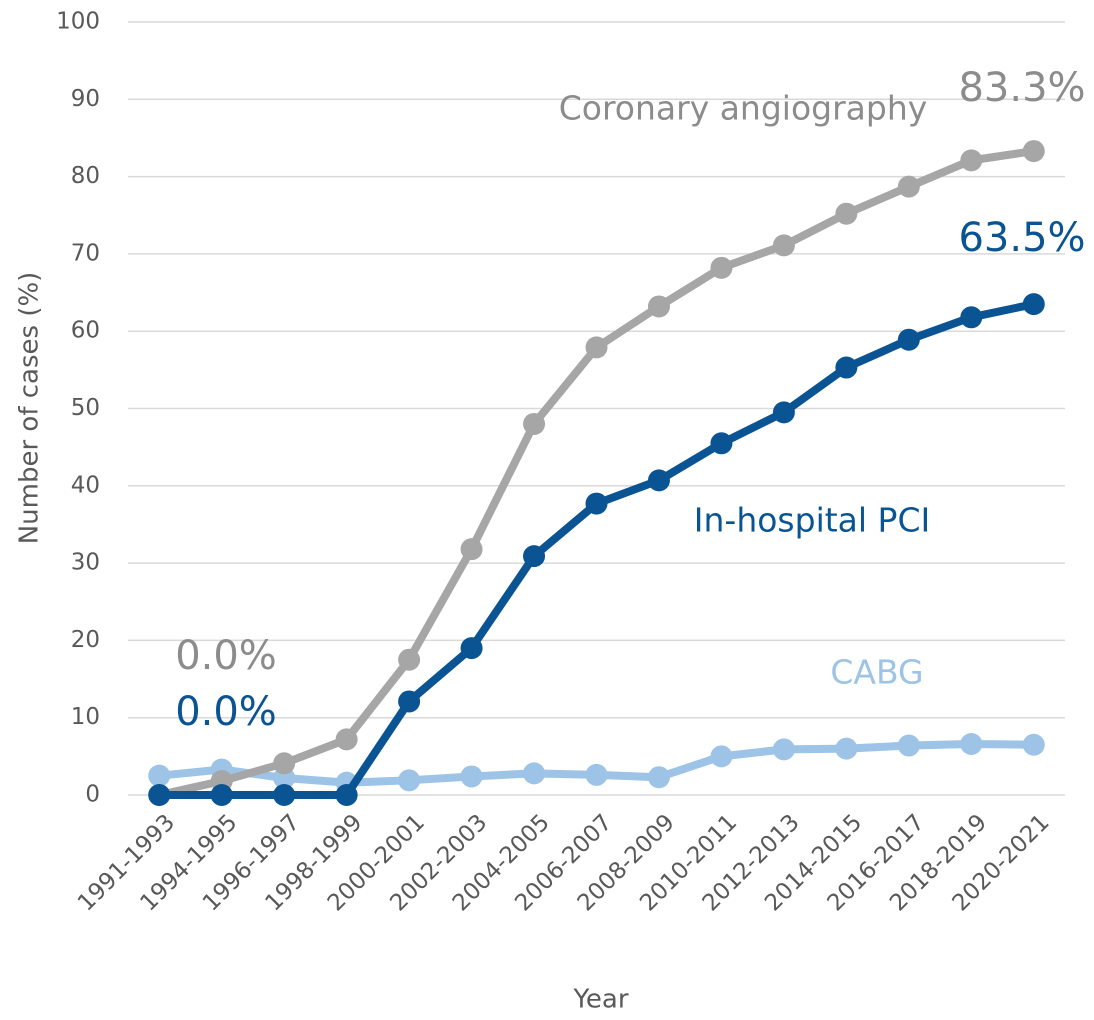  Describe the element at coordinates (85, 717) in the screenshot. I see `y-tick-label: 10` at that location.